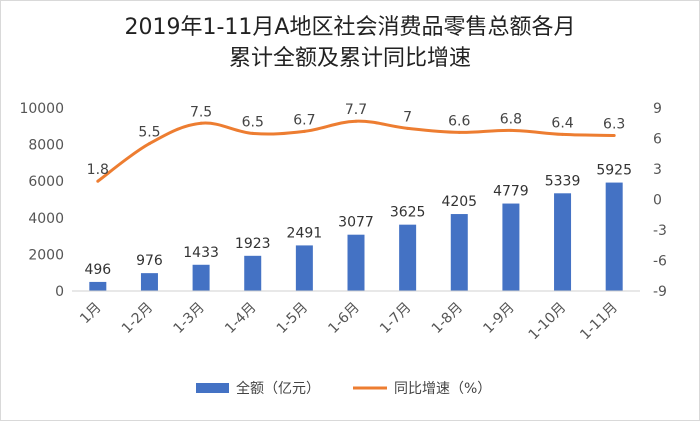  I want to click on line-label-6: 7, so click(407, 117).